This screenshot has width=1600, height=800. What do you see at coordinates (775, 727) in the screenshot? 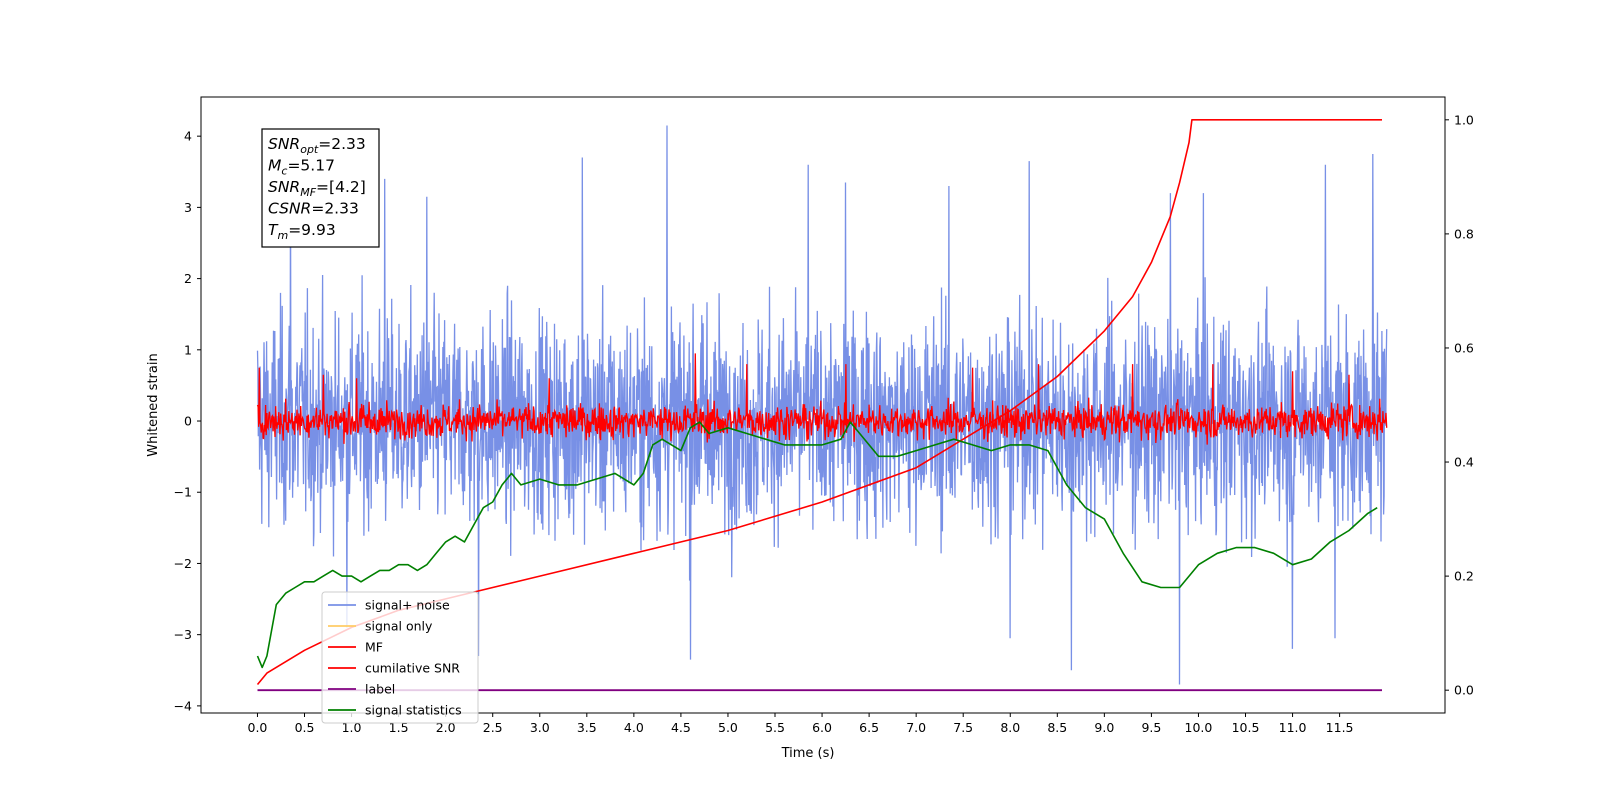
I see `x-tick-label: 5.5` at bounding box center [775, 727].